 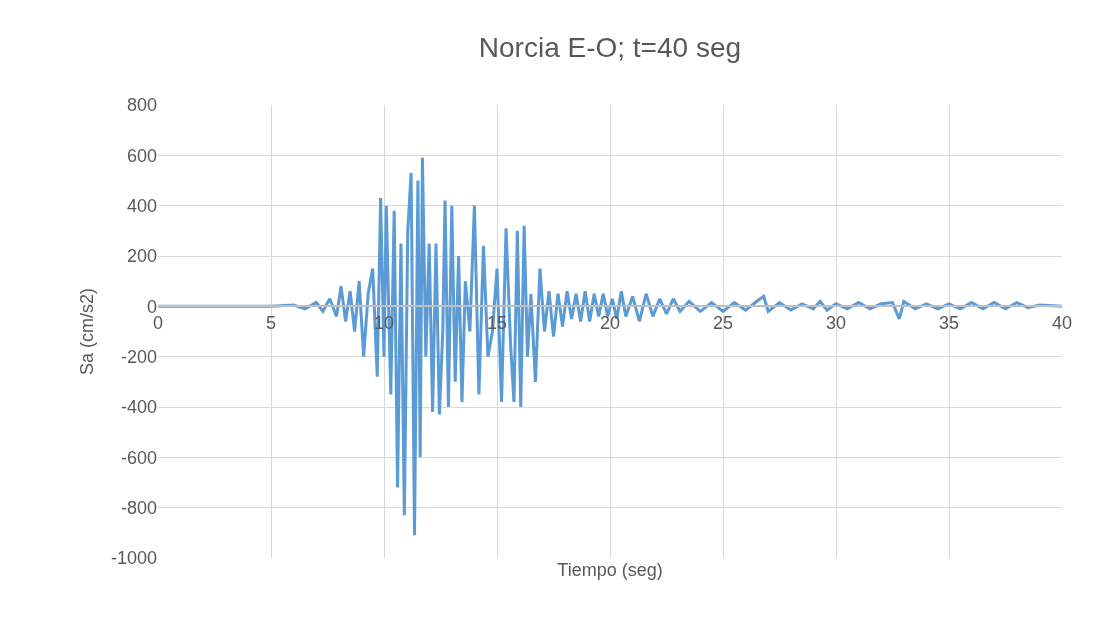 I want to click on x-tick-label: 25, so click(x=723, y=322).